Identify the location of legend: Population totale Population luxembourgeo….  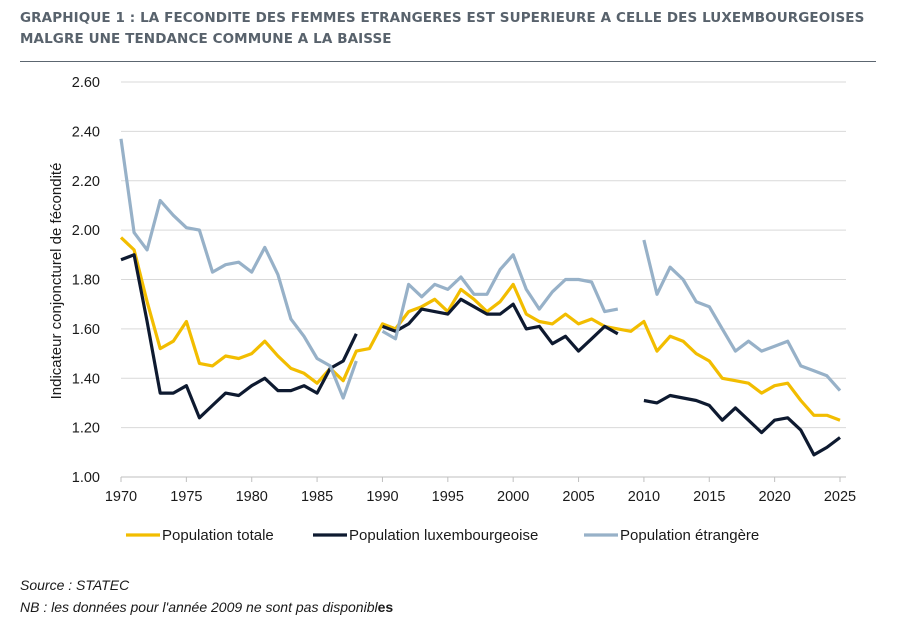
(442, 535).